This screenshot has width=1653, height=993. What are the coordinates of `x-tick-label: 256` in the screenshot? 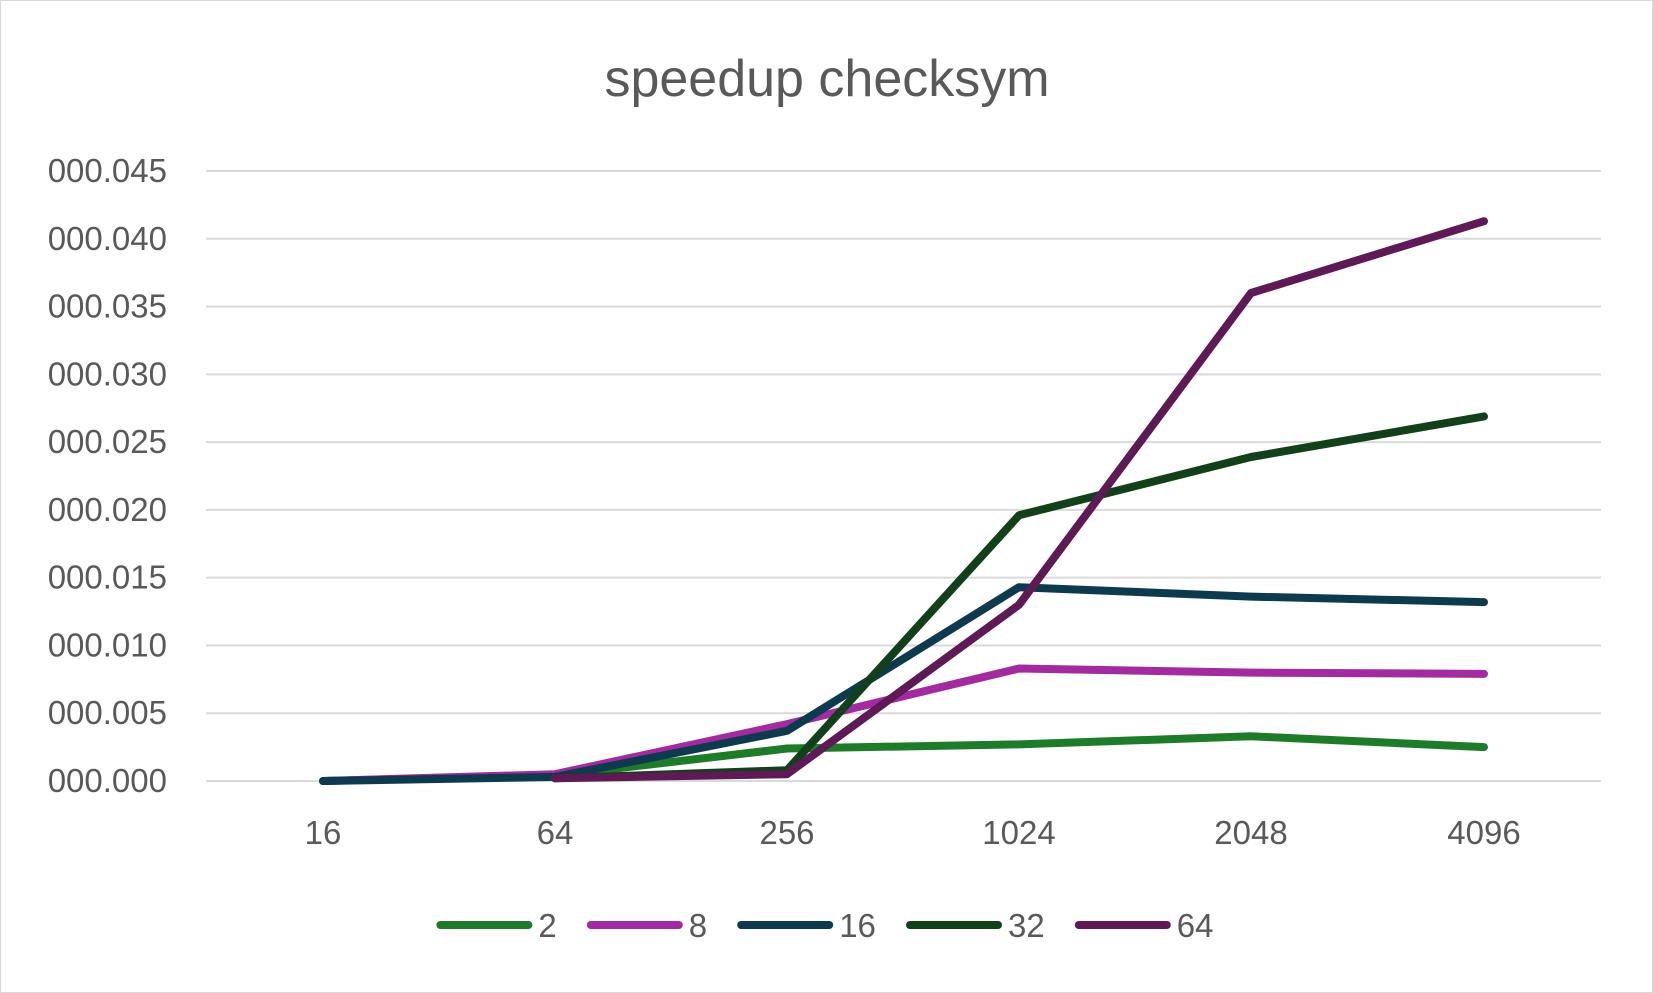 It's located at (786, 832).